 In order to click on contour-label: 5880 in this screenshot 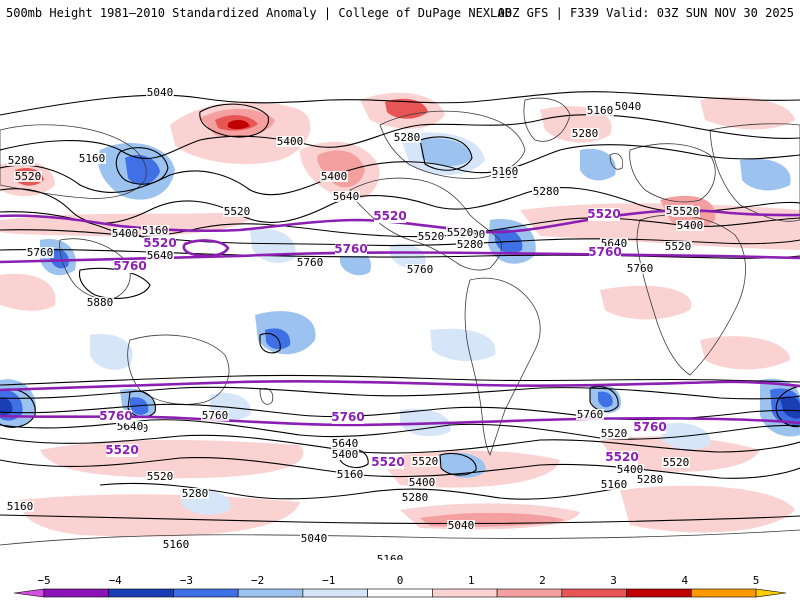, I will do `click(100, 302)`.